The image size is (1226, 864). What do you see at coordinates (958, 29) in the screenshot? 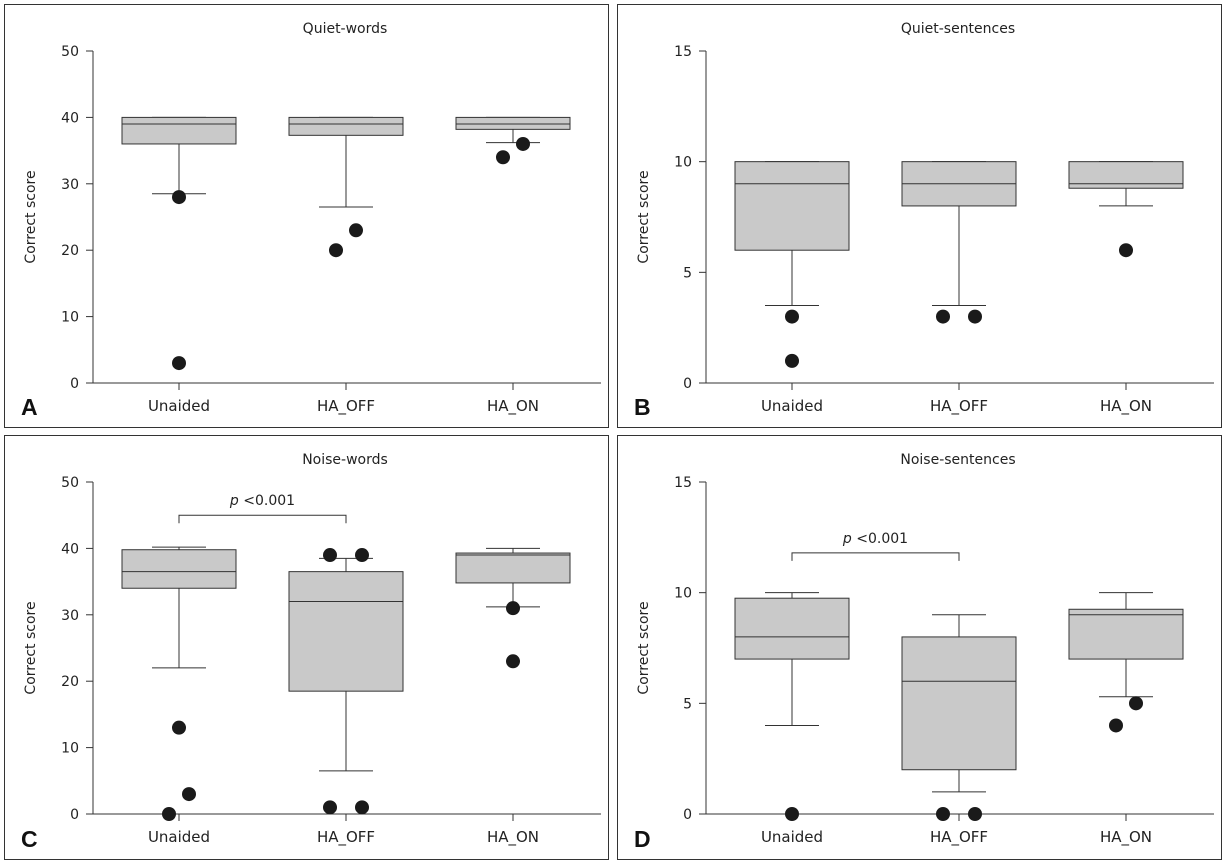
I see `chart-title: Quiet-sentences` at bounding box center [958, 29].